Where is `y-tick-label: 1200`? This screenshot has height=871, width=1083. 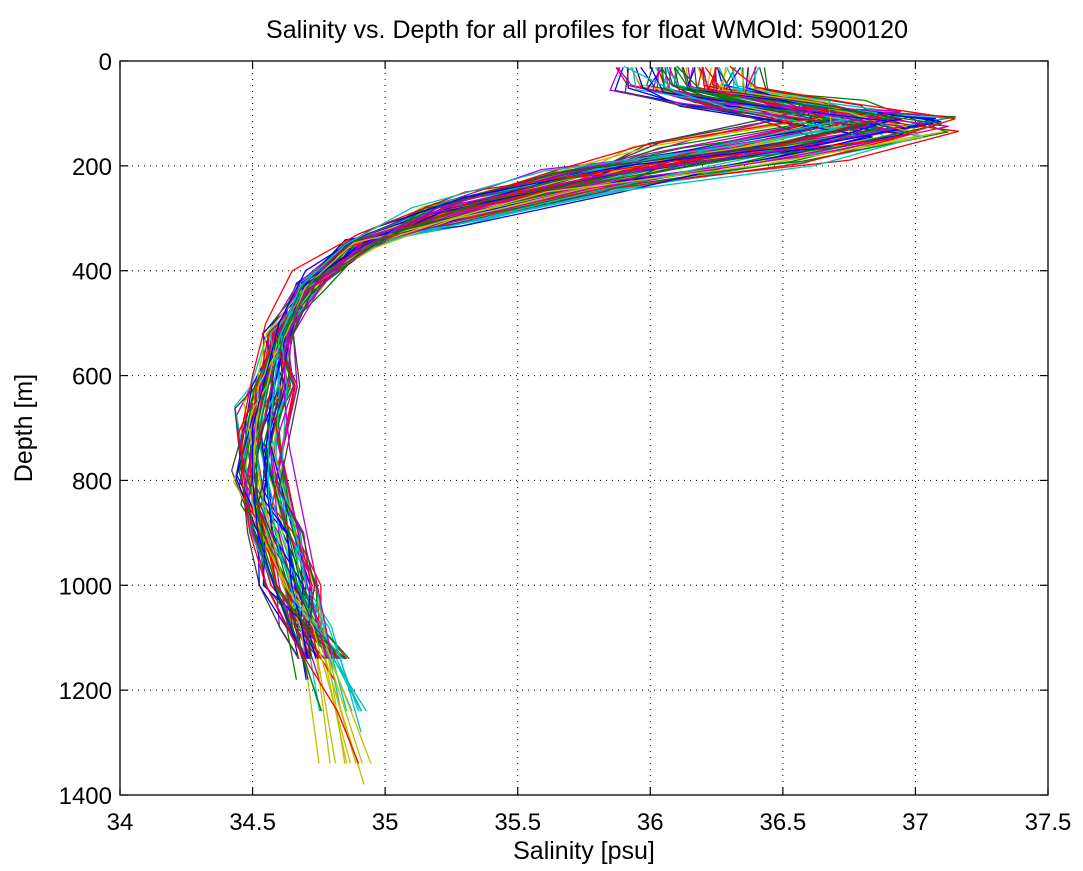 y-tick-label: 1200 is located at coordinates (85, 691).